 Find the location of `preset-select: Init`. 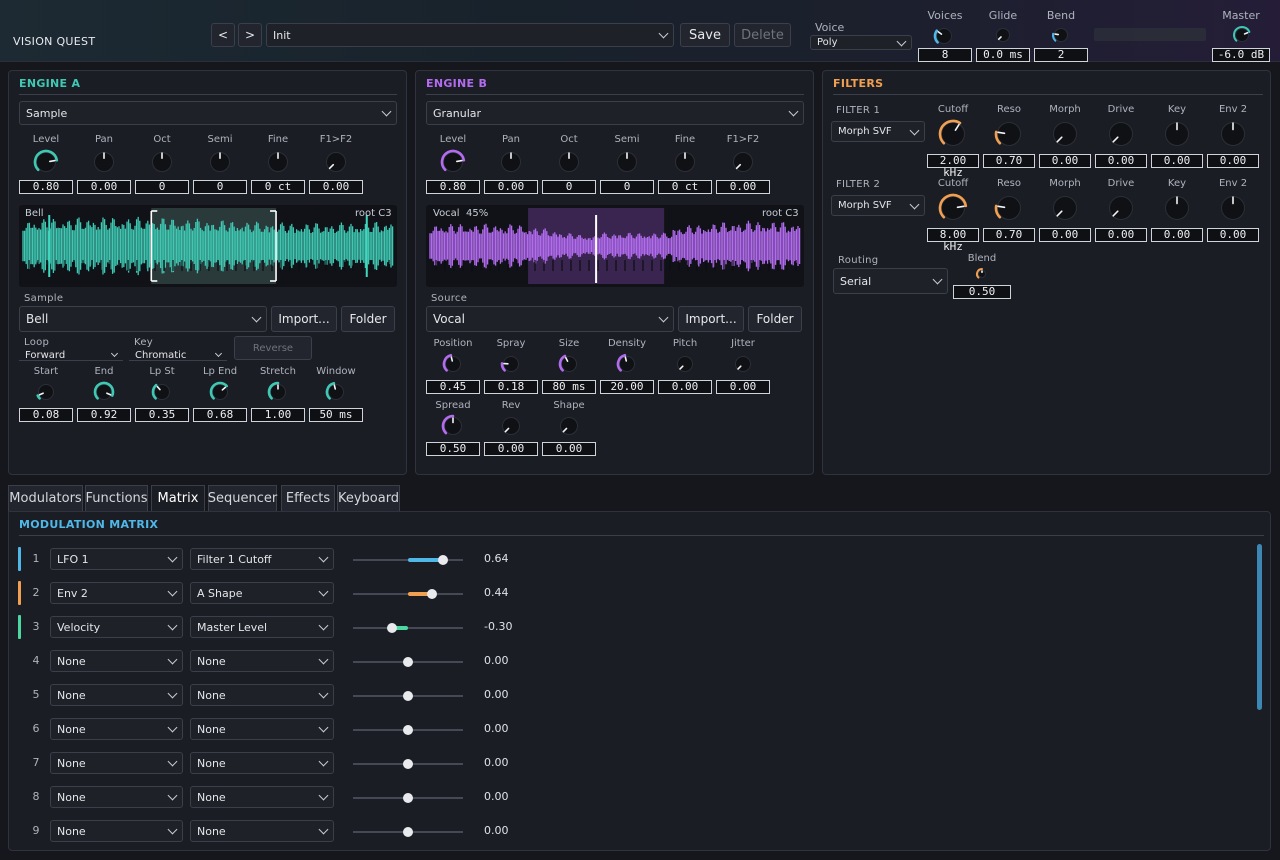

preset-select: Init is located at coordinates (470, 35).